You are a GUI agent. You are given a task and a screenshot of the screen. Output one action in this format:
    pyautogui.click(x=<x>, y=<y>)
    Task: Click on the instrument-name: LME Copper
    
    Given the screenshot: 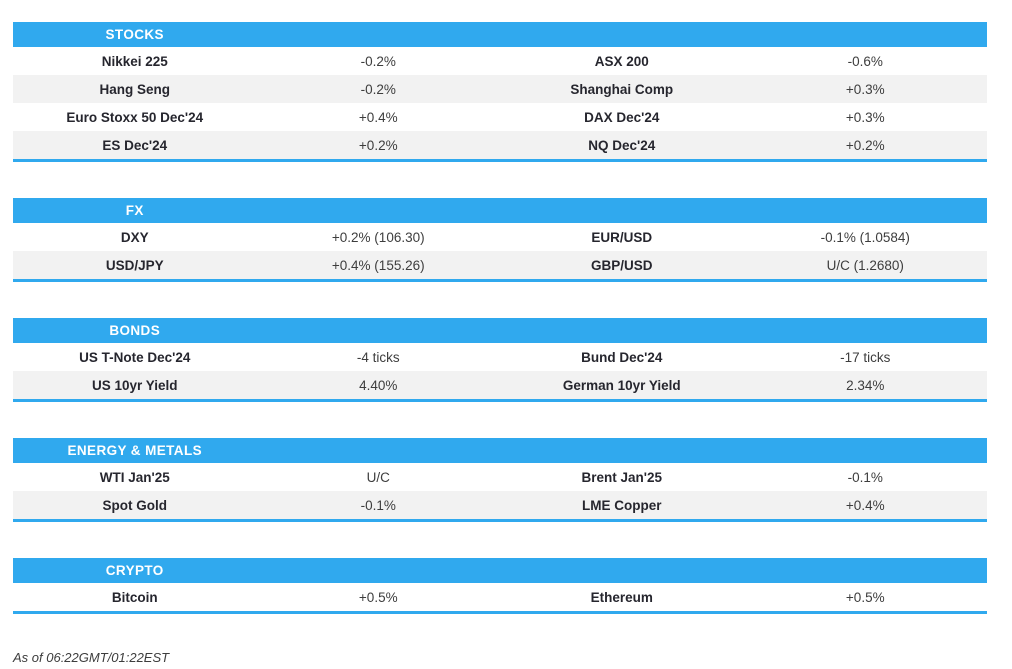 What is the action you would take?
    pyautogui.click(x=622, y=505)
    